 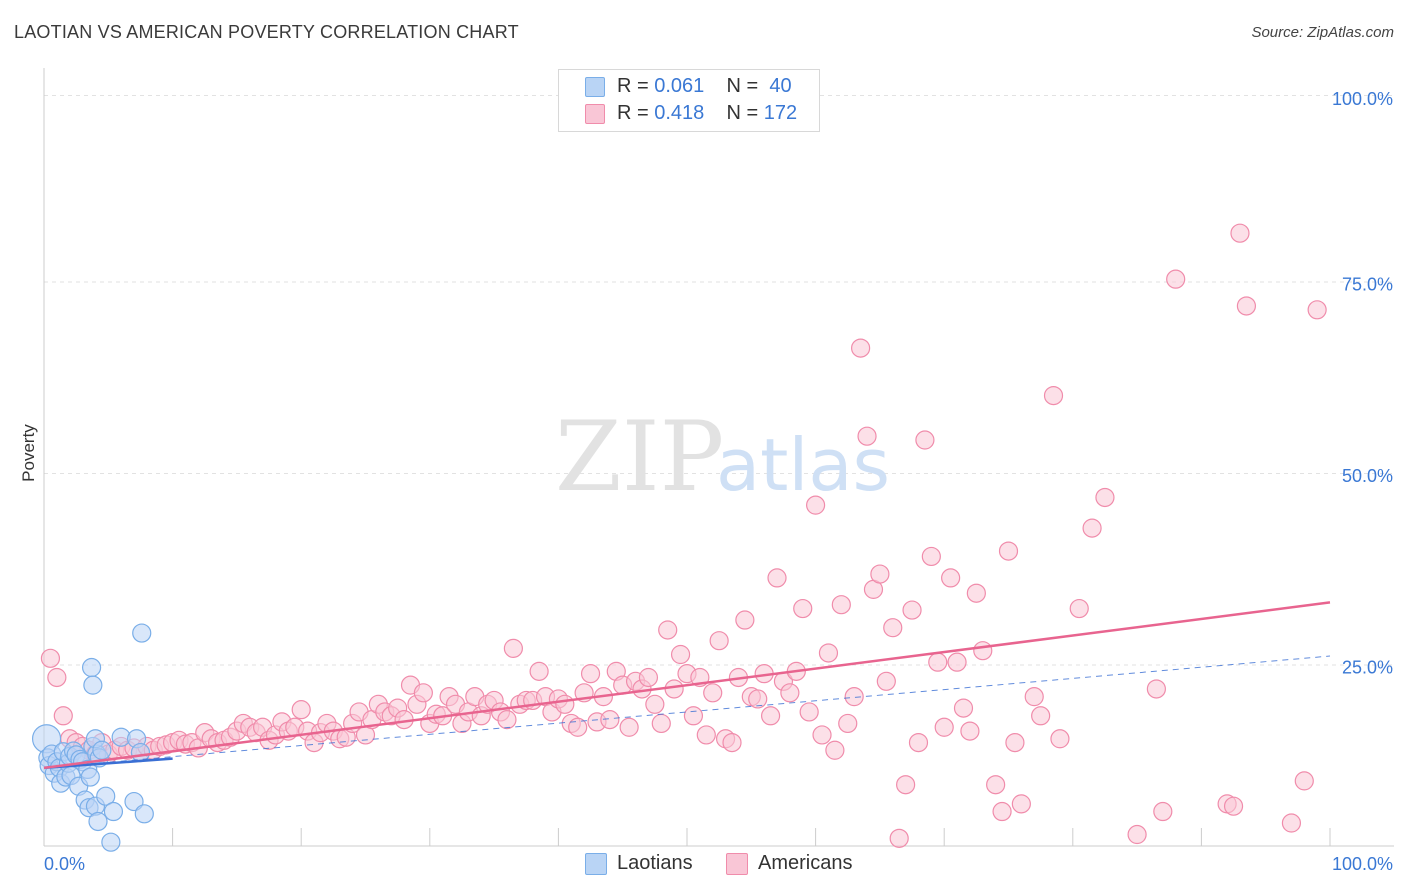 I want to click on laotians-legend-swatch, so click(x=596, y=864).